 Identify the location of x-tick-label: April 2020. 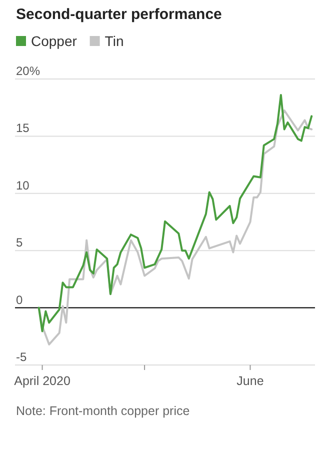
(42, 381).